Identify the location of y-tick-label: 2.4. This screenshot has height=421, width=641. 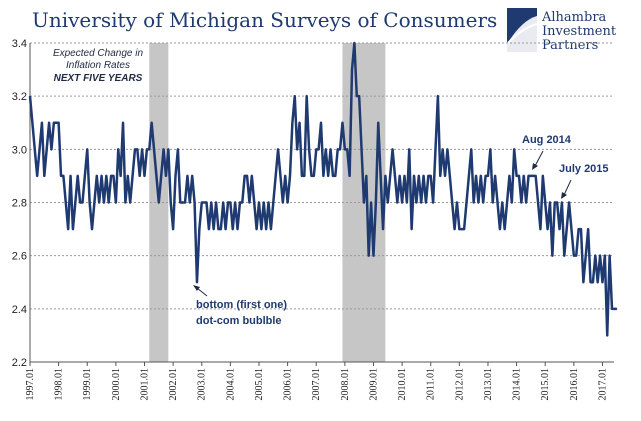
(19, 310).